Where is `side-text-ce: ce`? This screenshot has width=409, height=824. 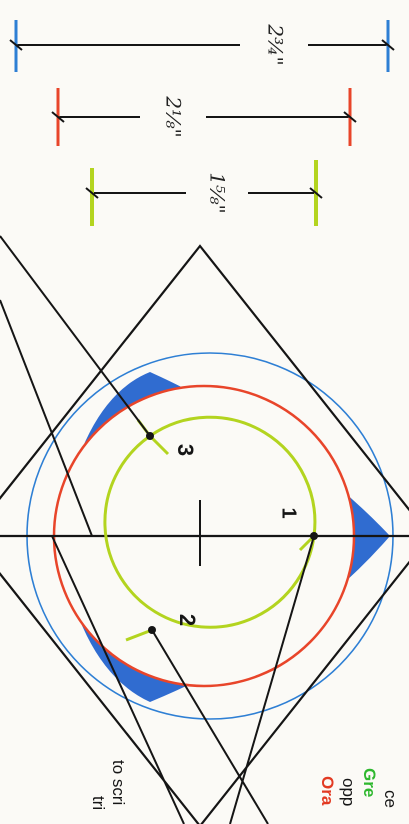 side-text-ce: ce is located at coordinates (390, 799).